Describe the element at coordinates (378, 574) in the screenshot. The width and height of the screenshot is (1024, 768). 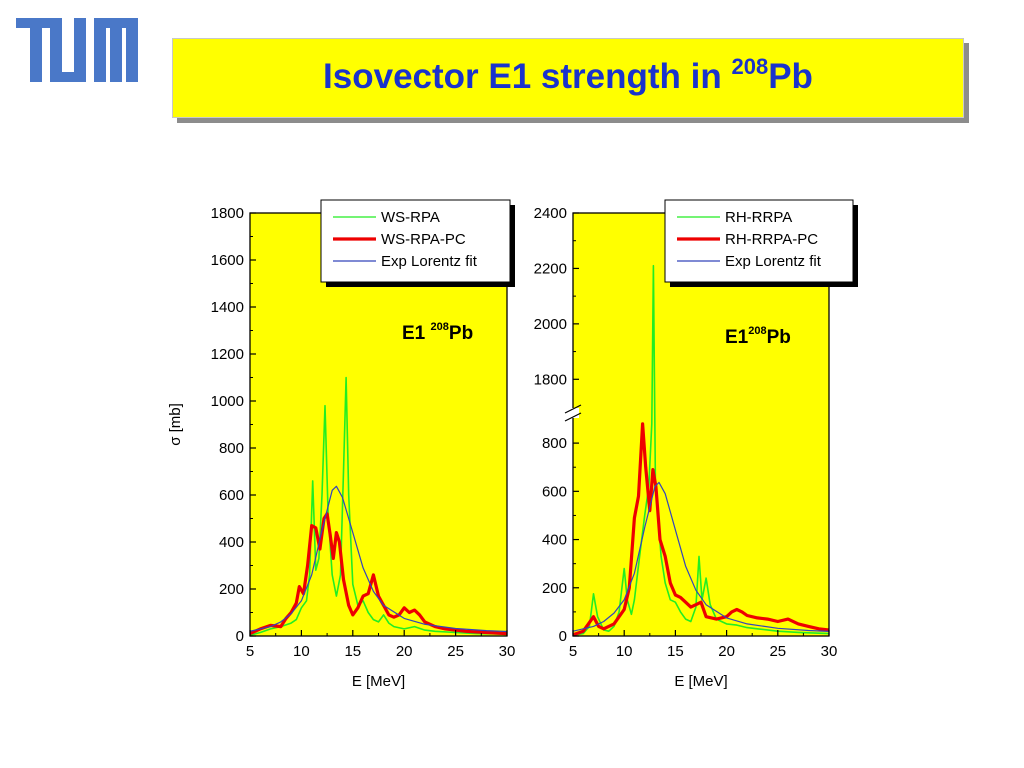
I see `series-line-ws-rpa-pc` at that location.